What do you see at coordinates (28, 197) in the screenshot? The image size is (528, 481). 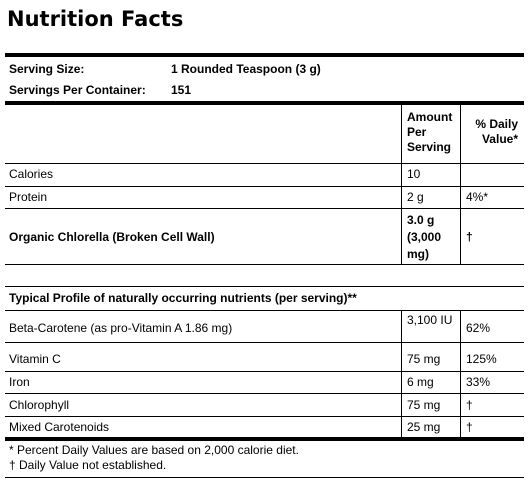 I see `nutrient: Protein` at bounding box center [28, 197].